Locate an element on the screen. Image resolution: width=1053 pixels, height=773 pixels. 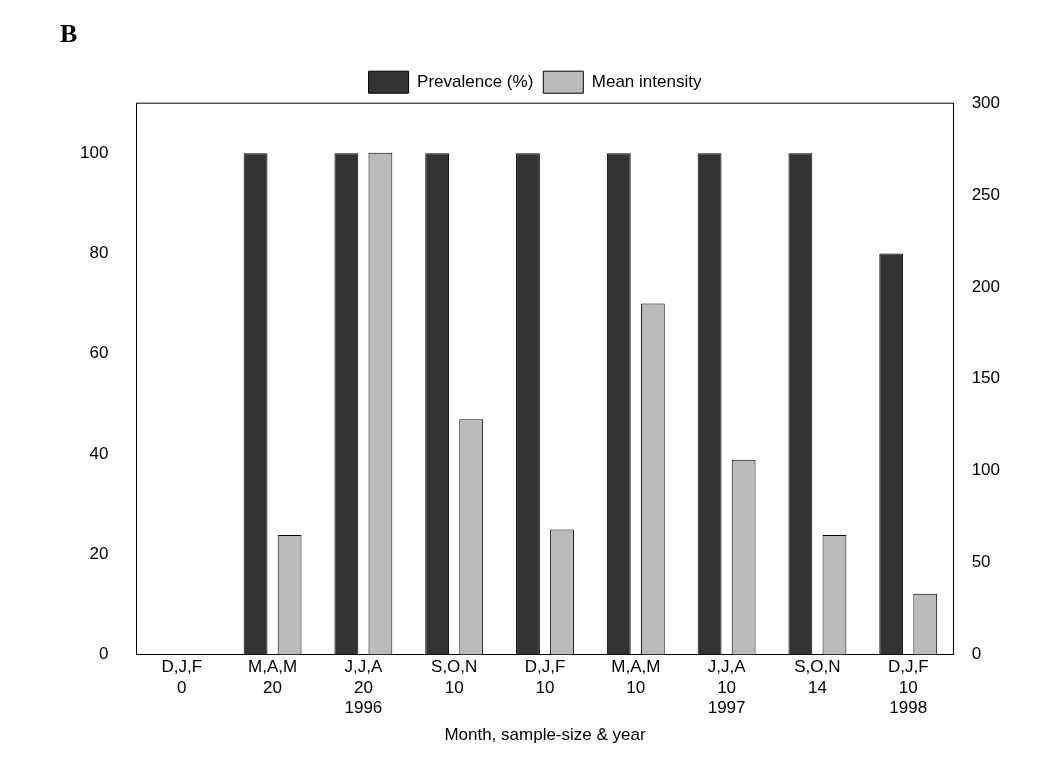
y-tick-label: 60 is located at coordinates (99, 353).